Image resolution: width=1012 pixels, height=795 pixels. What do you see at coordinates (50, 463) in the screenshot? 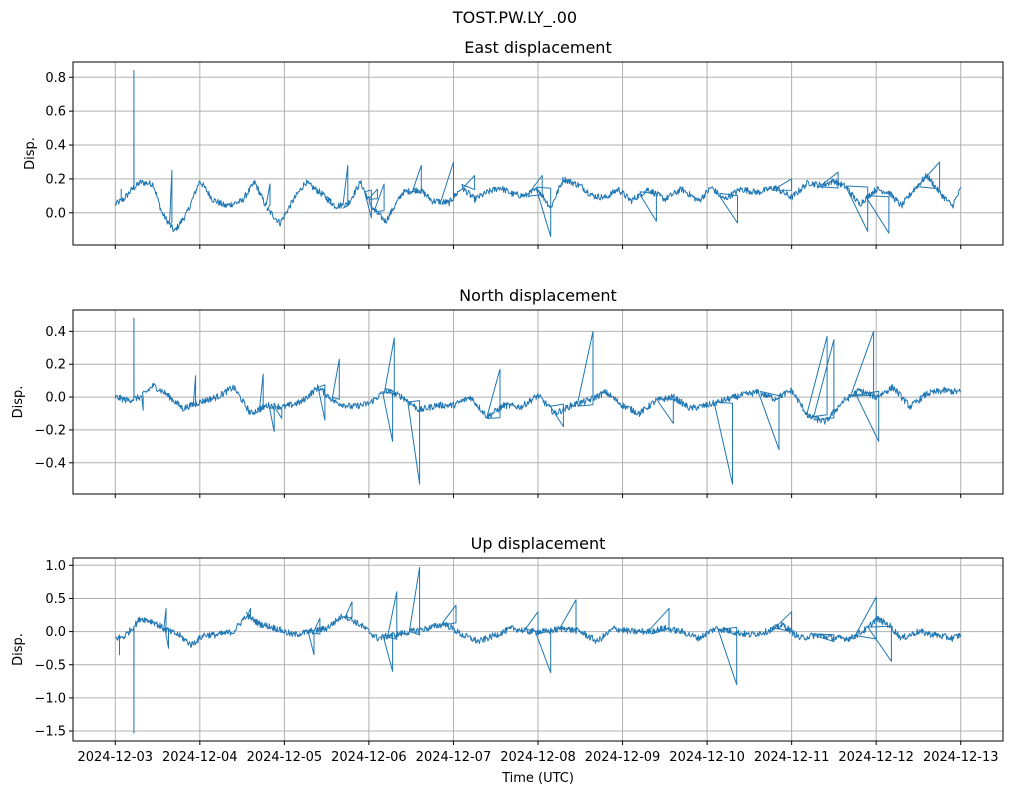
I see `y-tick-label: −0.4` at bounding box center [50, 463].